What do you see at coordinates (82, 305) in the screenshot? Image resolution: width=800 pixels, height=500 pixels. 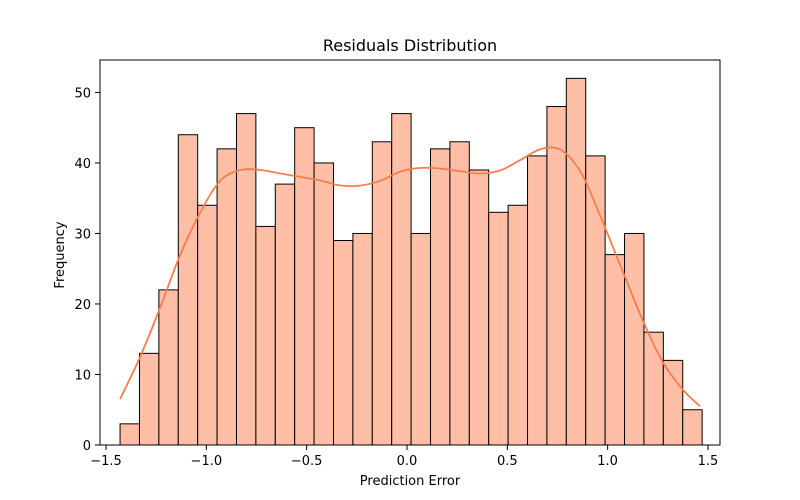 I see `y-tick-label: 20` at bounding box center [82, 305].